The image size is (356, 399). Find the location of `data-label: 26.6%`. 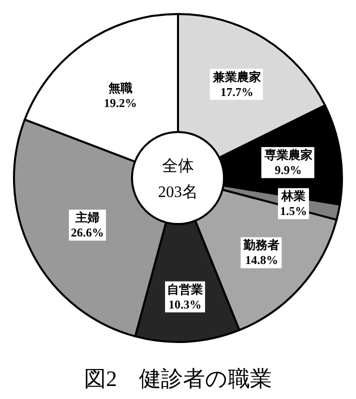

data-label: 26.6% is located at coordinates (87, 233).